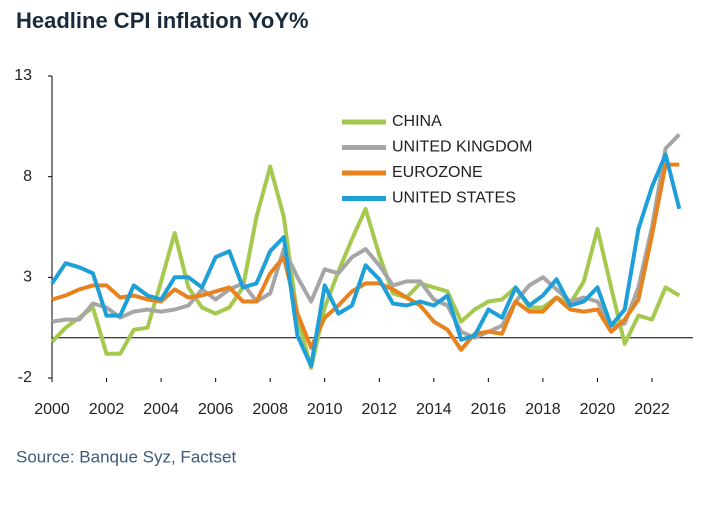 The height and width of the screenshot is (529, 726). I want to click on x-tick-label: 2000, so click(52, 409).